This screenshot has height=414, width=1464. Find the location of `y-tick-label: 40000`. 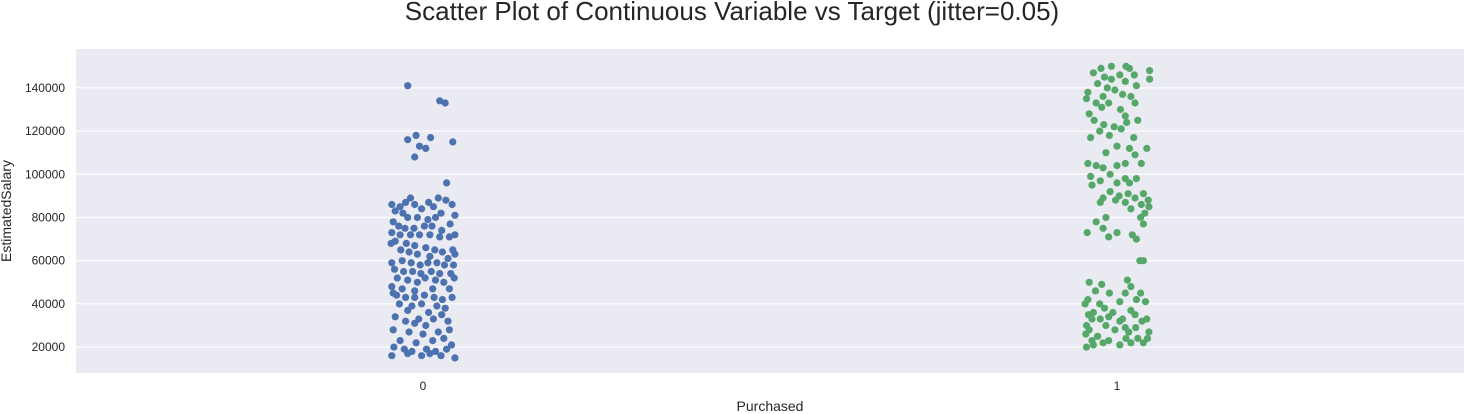

y-tick-label: 40000 is located at coordinates (49, 304).